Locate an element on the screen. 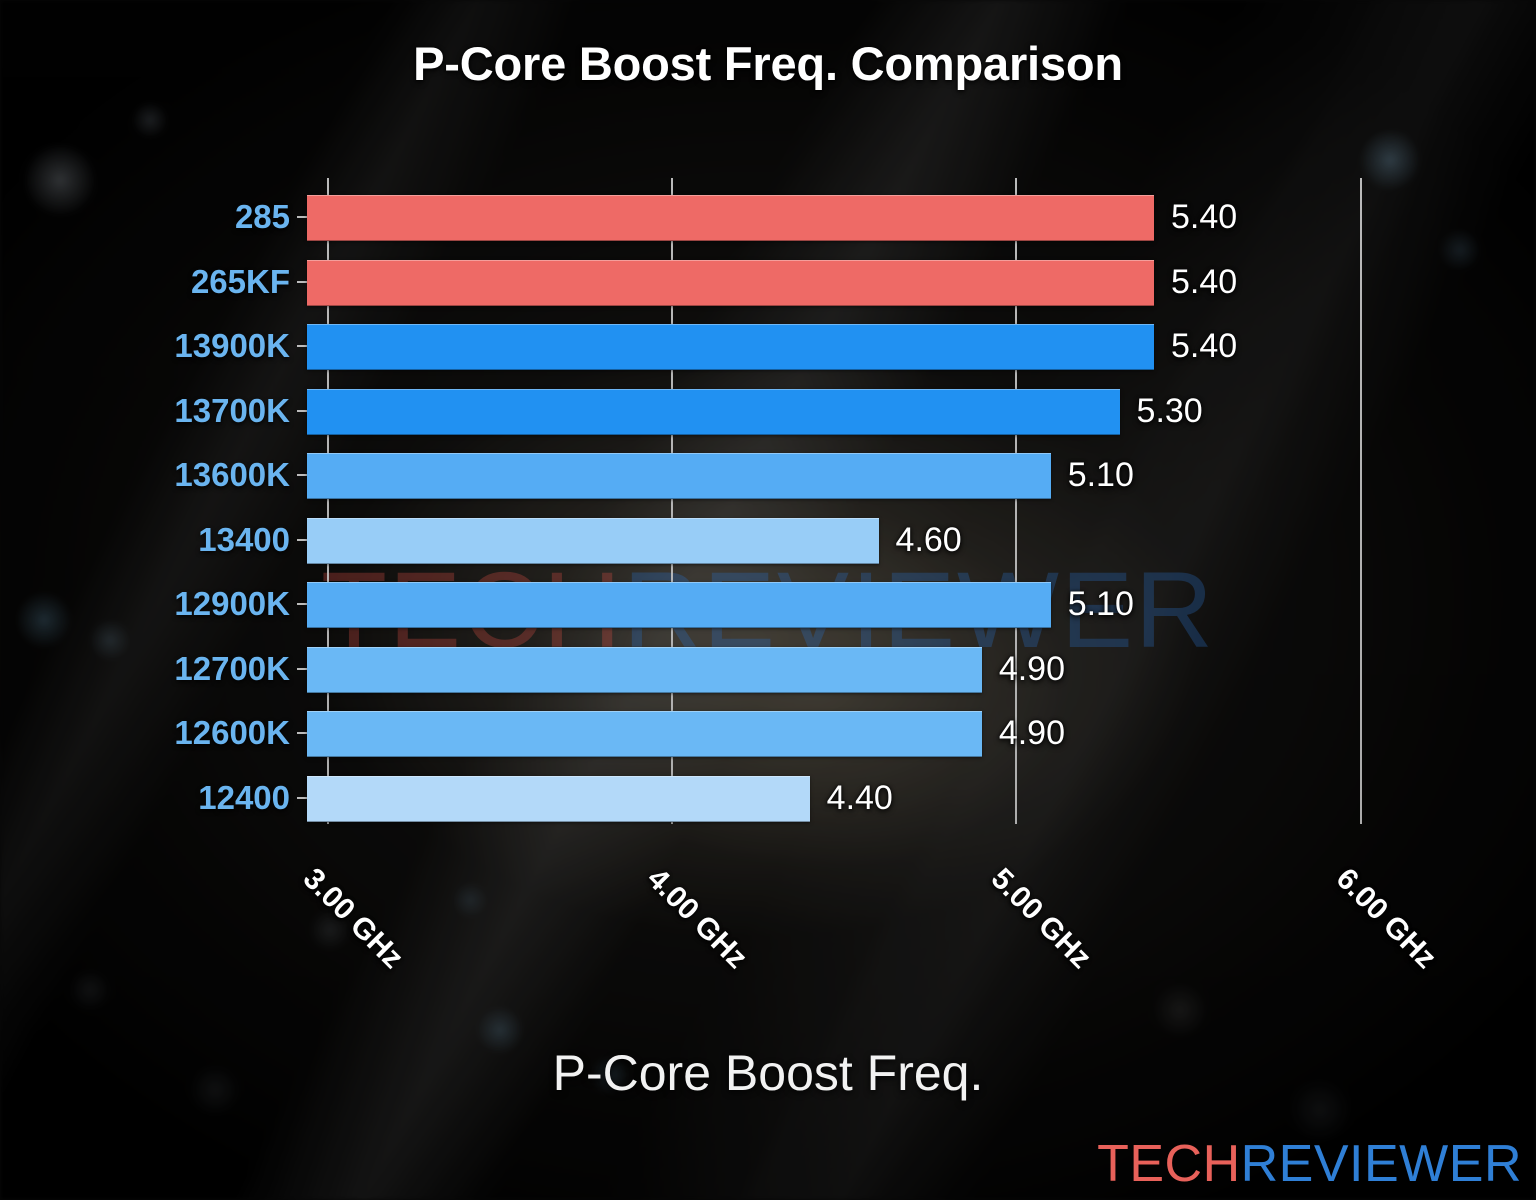 The height and width of the screenshot is (1200, 1536). value-label-12600k: 4.90 is located at coordinates (1031, 733).